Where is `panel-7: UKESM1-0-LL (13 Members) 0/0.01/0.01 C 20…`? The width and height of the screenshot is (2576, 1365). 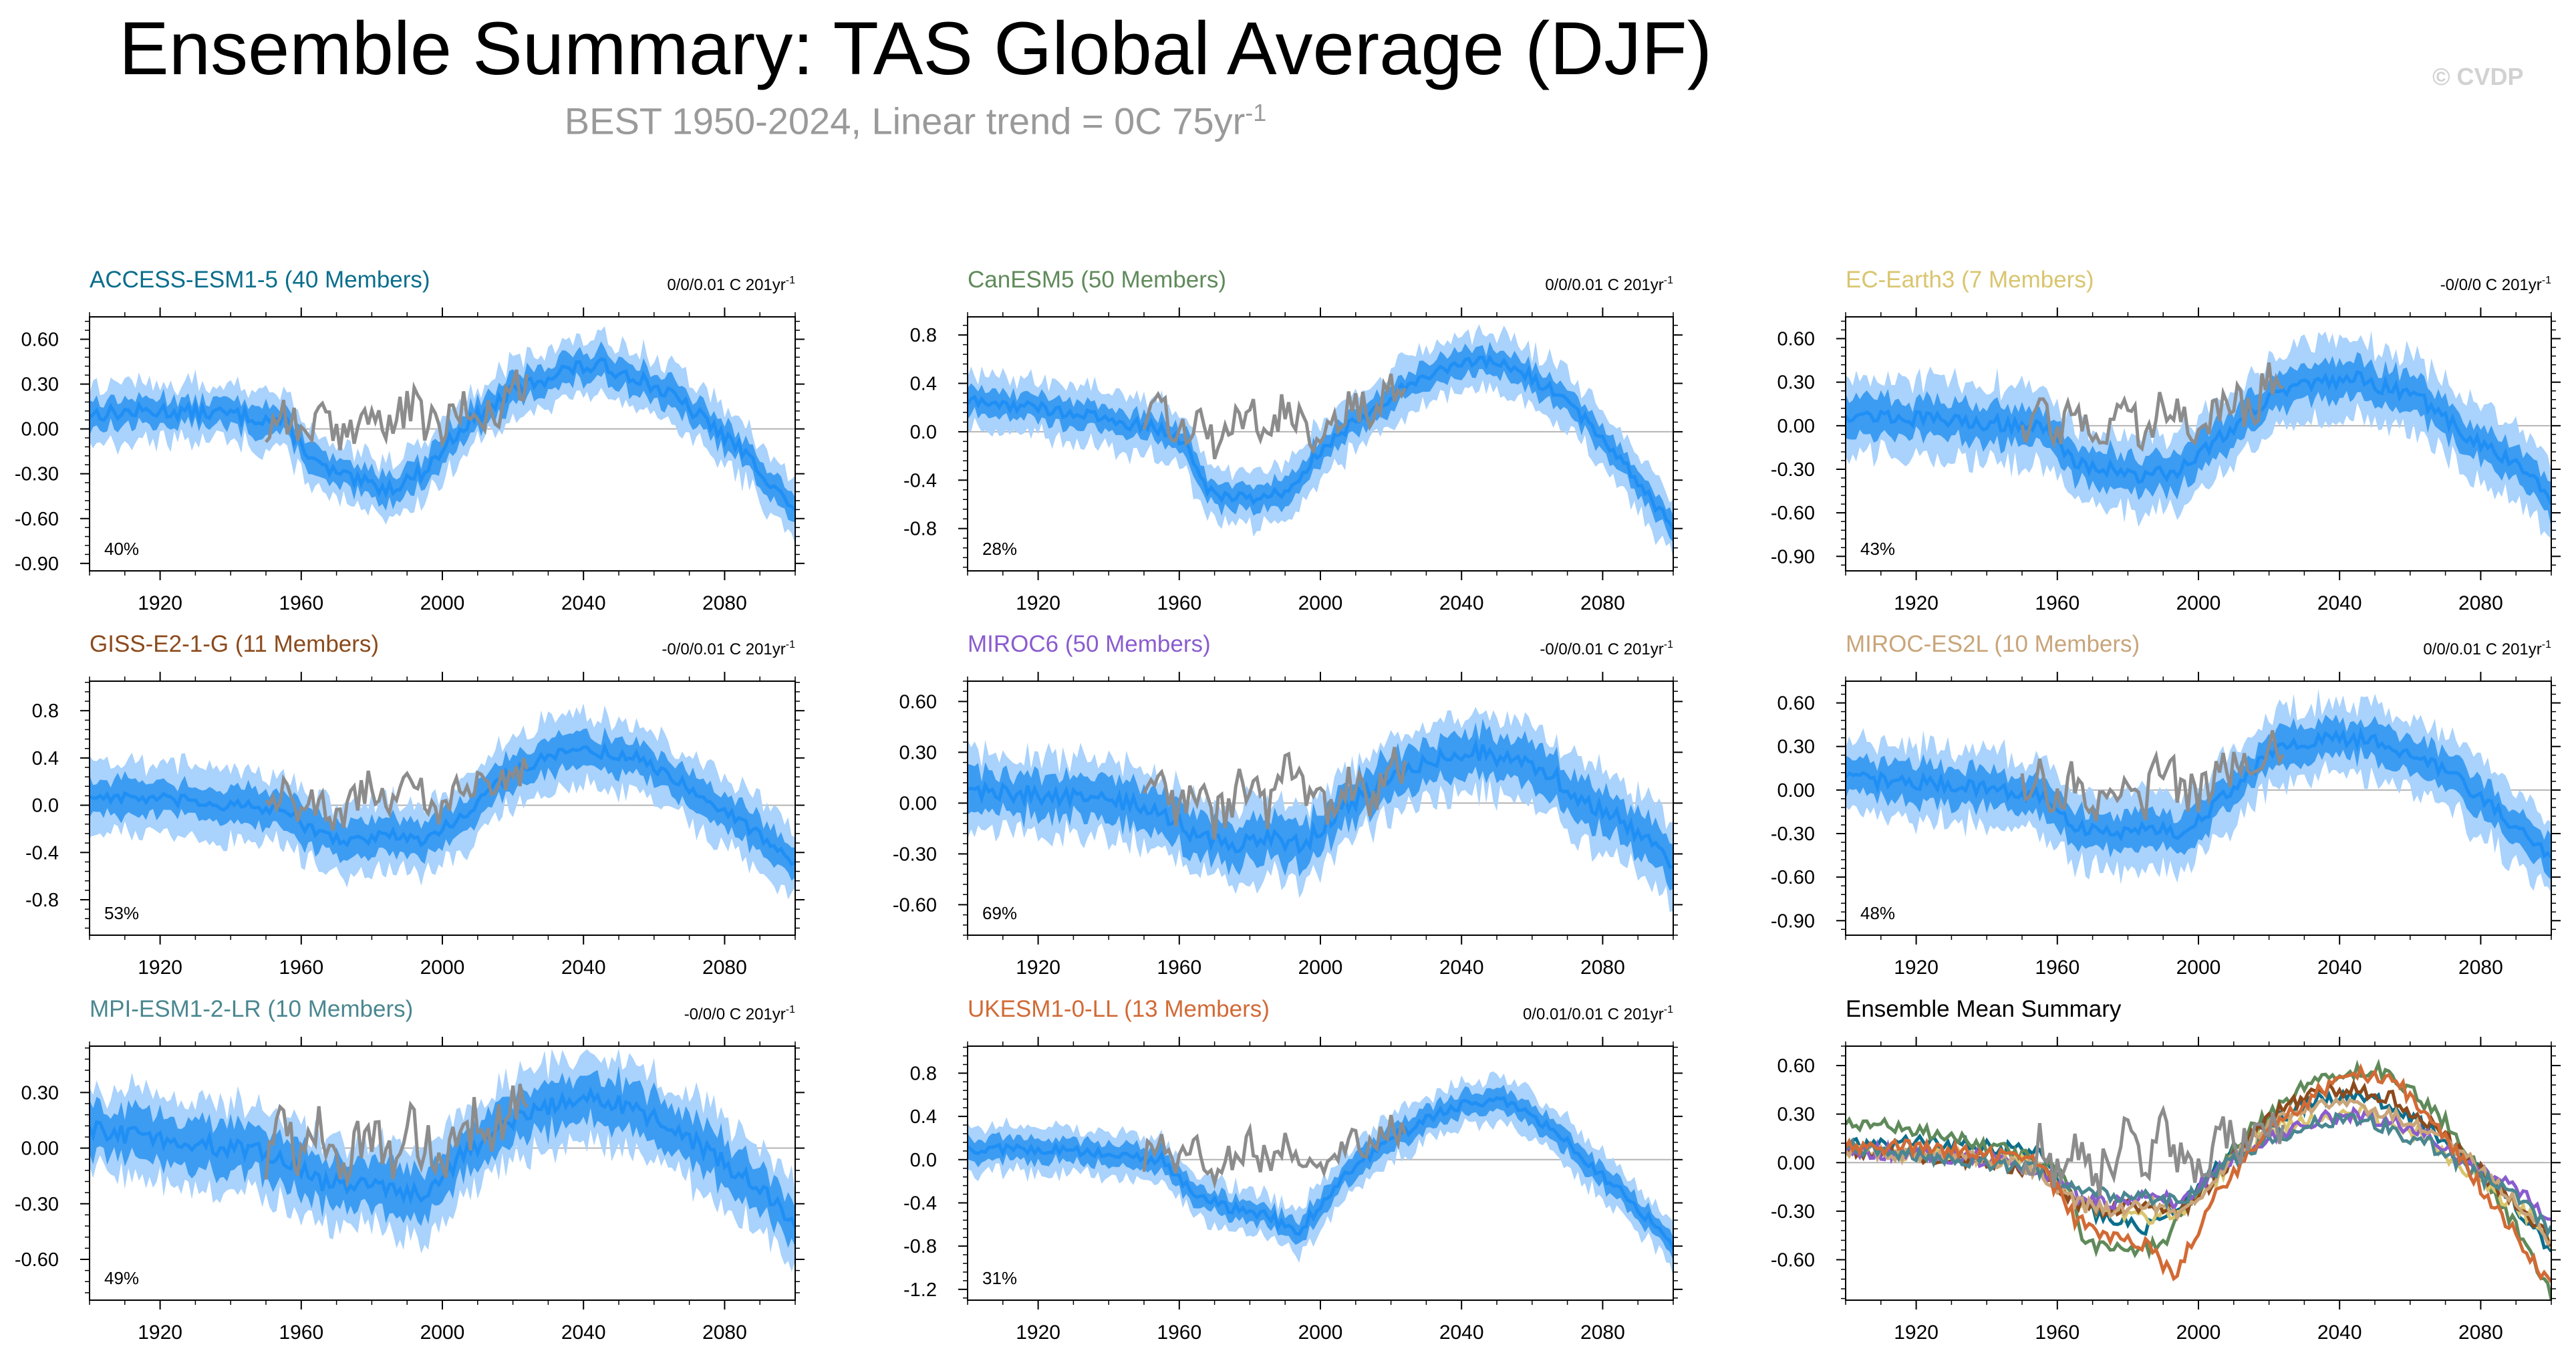
panel-7: UKESM1-0-LL (13 Members) 0/0.01/0.01 C 20… is located at coordinates (1293, 1170).